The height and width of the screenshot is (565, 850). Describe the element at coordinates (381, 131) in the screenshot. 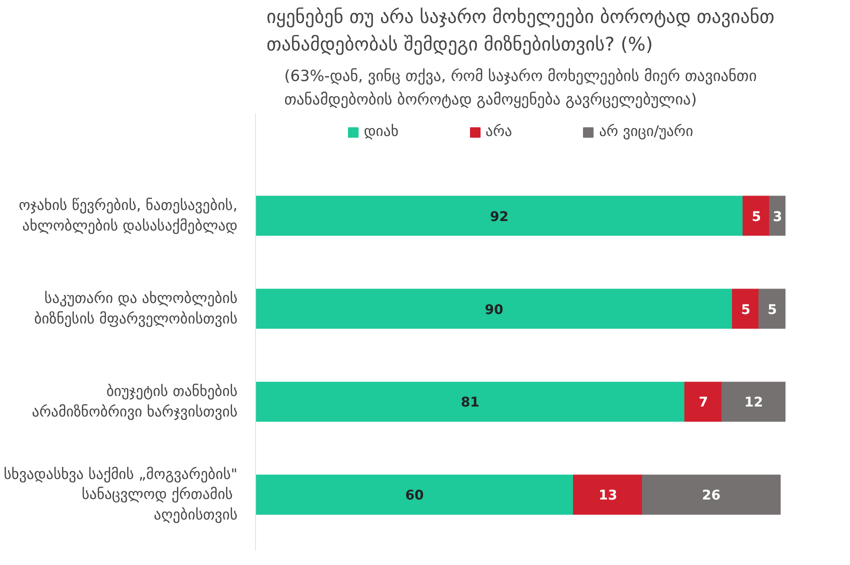

I see `legend-label: დიახ` at that location.